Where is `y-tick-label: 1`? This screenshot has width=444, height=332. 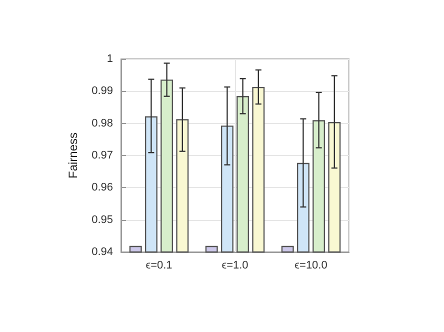
y-tick-label: 1 is located at coordinates (109, 59).